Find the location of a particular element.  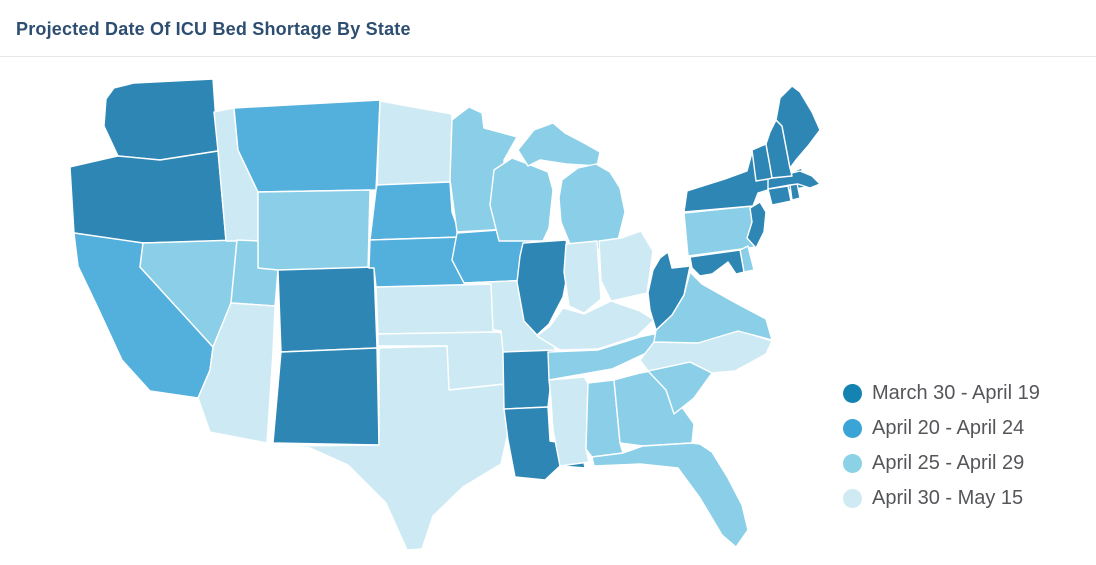

state-MD is located at coordinates (717, 263).